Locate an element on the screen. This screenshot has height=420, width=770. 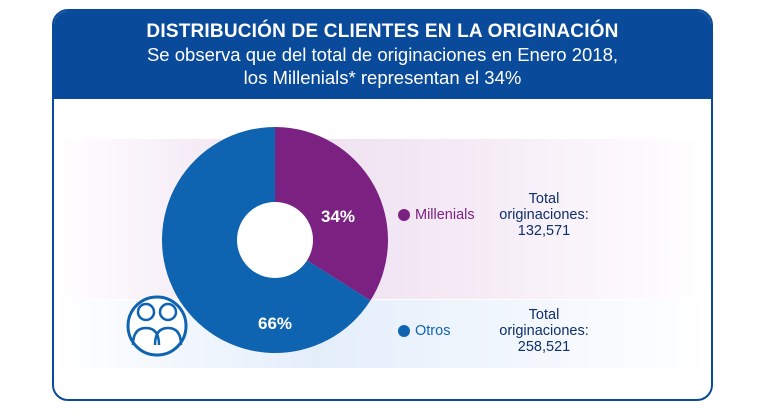
total-value-millenials: 132,571 is located at coordinates (544, 231).